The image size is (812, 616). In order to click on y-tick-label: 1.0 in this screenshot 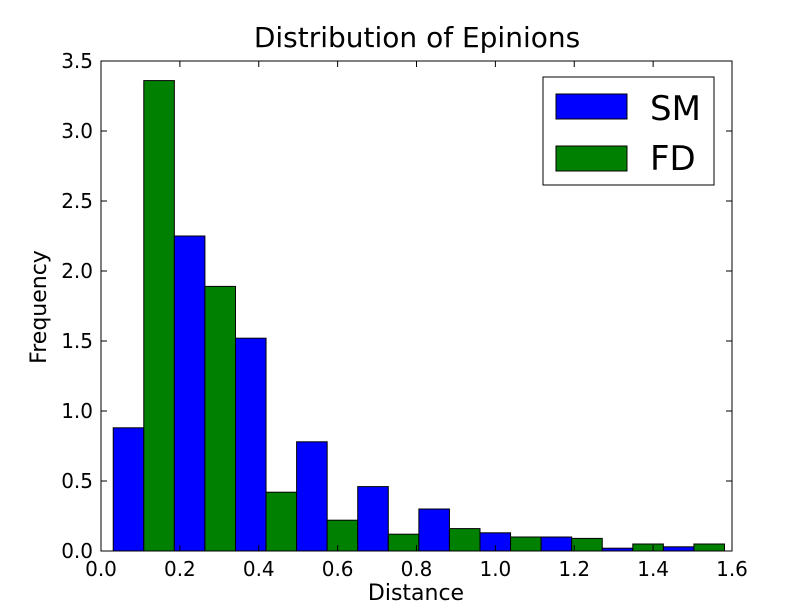, I will do `click(77, 411)`.